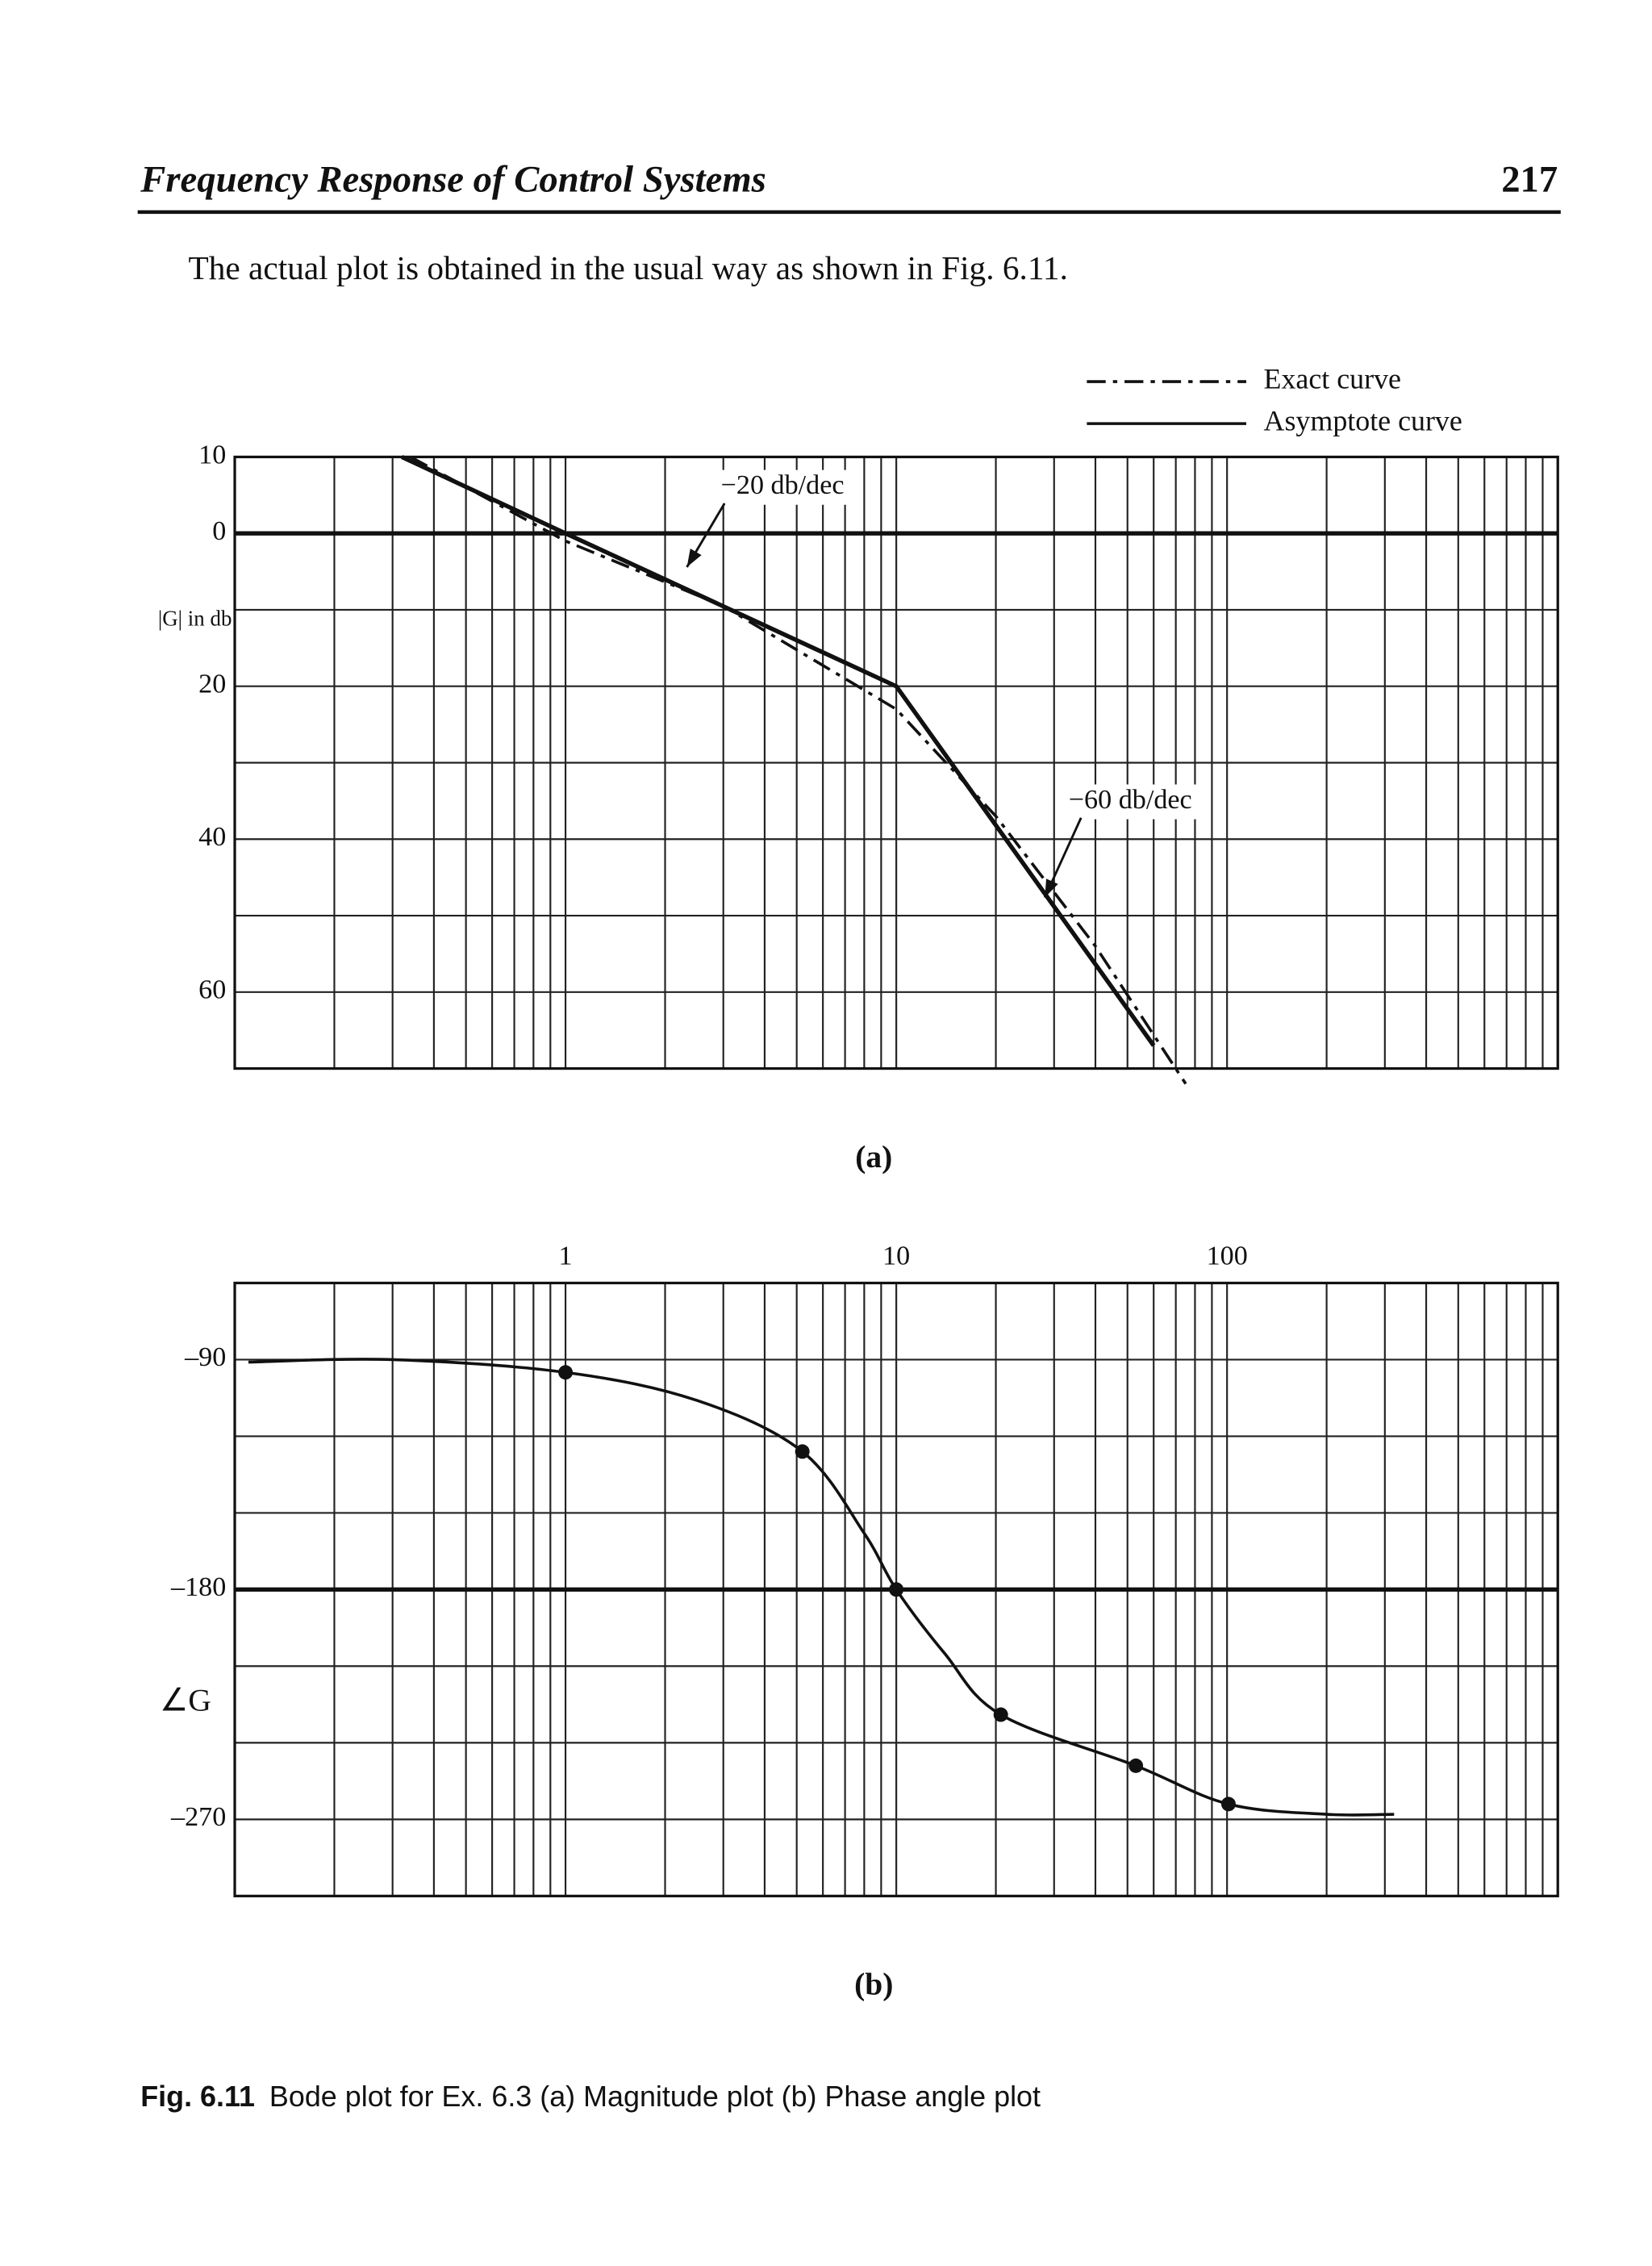  Describe the element at coordinates (874, 1985) in the screenshot. I see `panel-label: (b)` at that location.